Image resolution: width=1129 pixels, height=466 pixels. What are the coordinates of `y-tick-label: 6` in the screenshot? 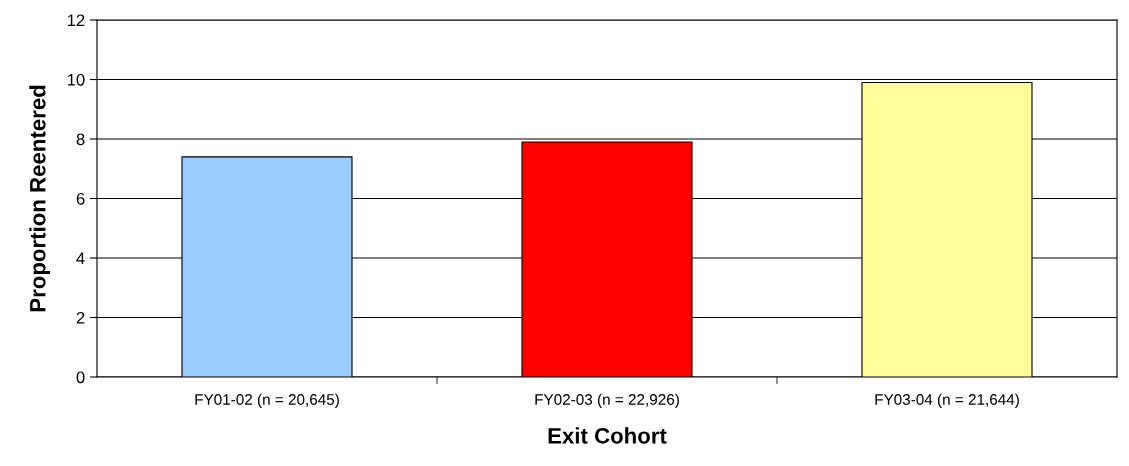 It's located at (80, 198).